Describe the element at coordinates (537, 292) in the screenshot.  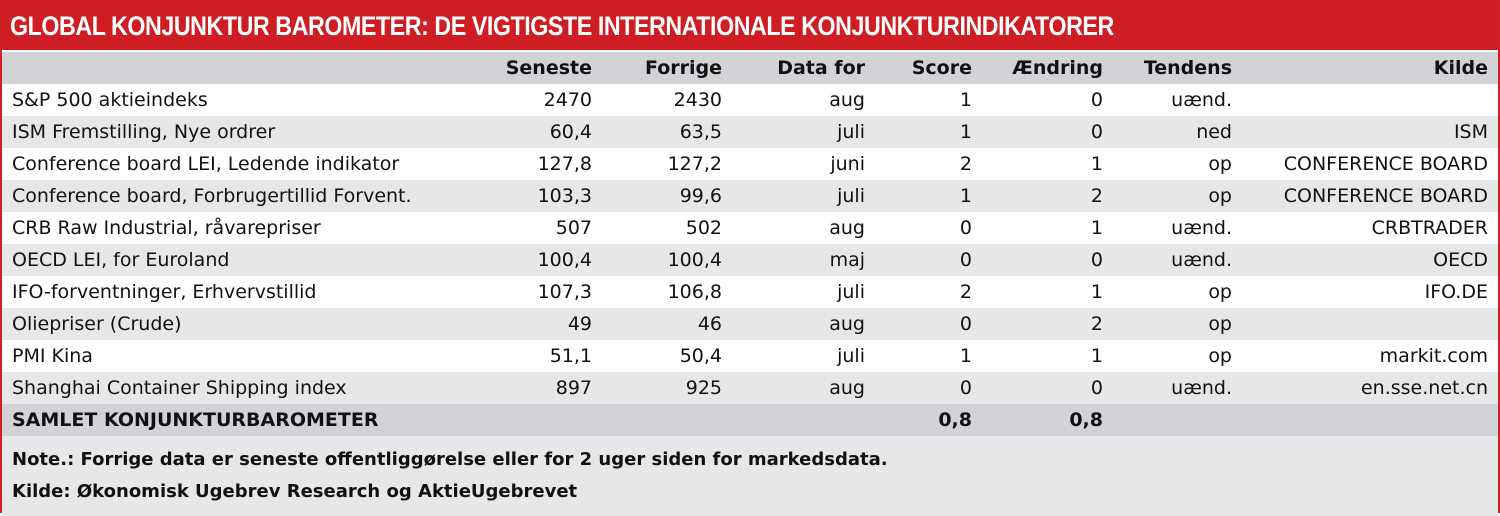
I see `cell-seneste: 107,3` at that location.